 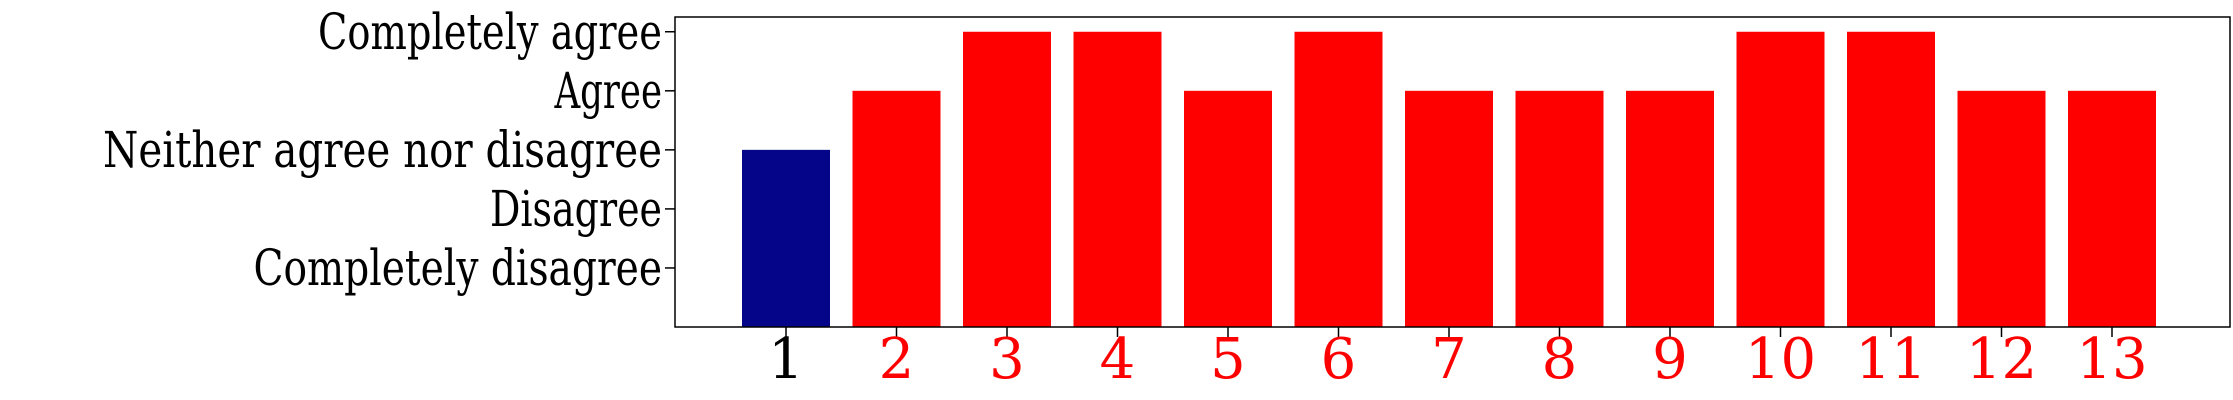 What do you see at coordinates (1560, 359) in the screenshot?
I see `x-tick-label-8: 8` at bounding box center [1560, 359].